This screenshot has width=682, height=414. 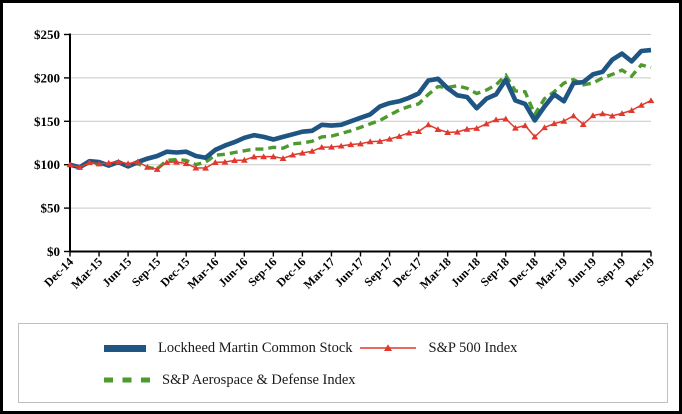 What do you see at coordinates (319, 273) in the screenshot?
I see `svg-text: Mar-17` at bounding box center [319, 273].